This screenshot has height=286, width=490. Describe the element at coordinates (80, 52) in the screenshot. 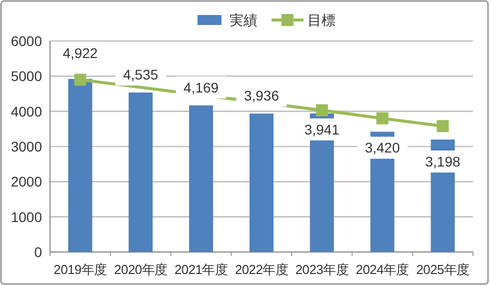

I see `data-label: 4,922` at that location.